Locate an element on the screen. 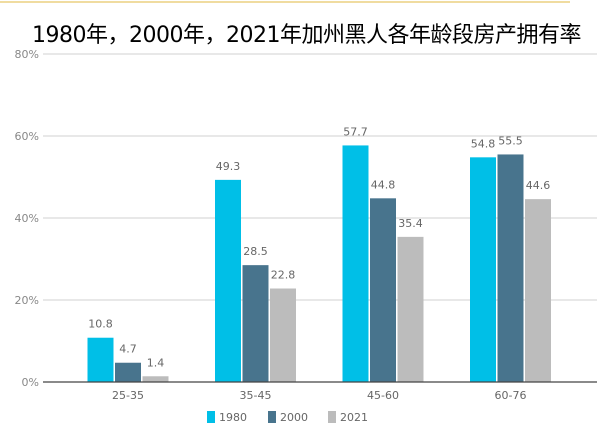 This screenshot has height=443, width=611. data-label: 4.7 is located at coordinates (128, 349).